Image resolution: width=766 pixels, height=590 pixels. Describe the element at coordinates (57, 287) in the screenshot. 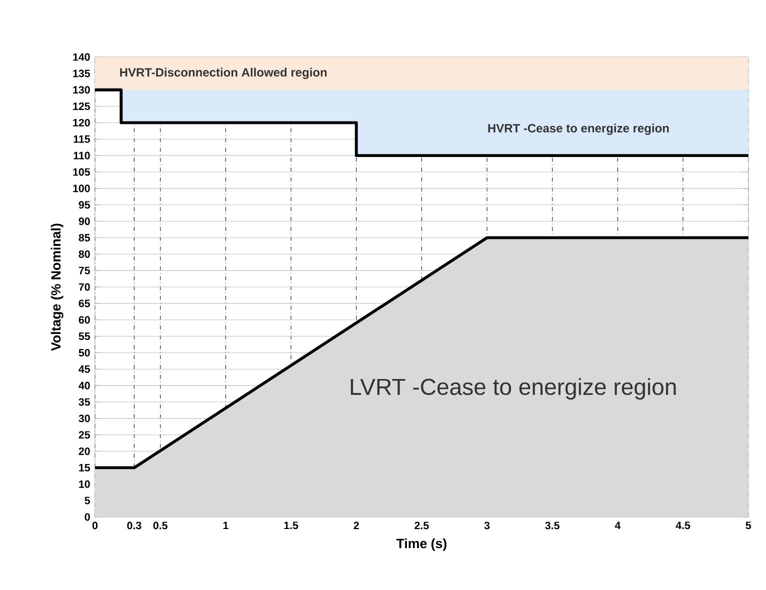

I see `y-axis-title: Voltage (% Nominal)` at that location.